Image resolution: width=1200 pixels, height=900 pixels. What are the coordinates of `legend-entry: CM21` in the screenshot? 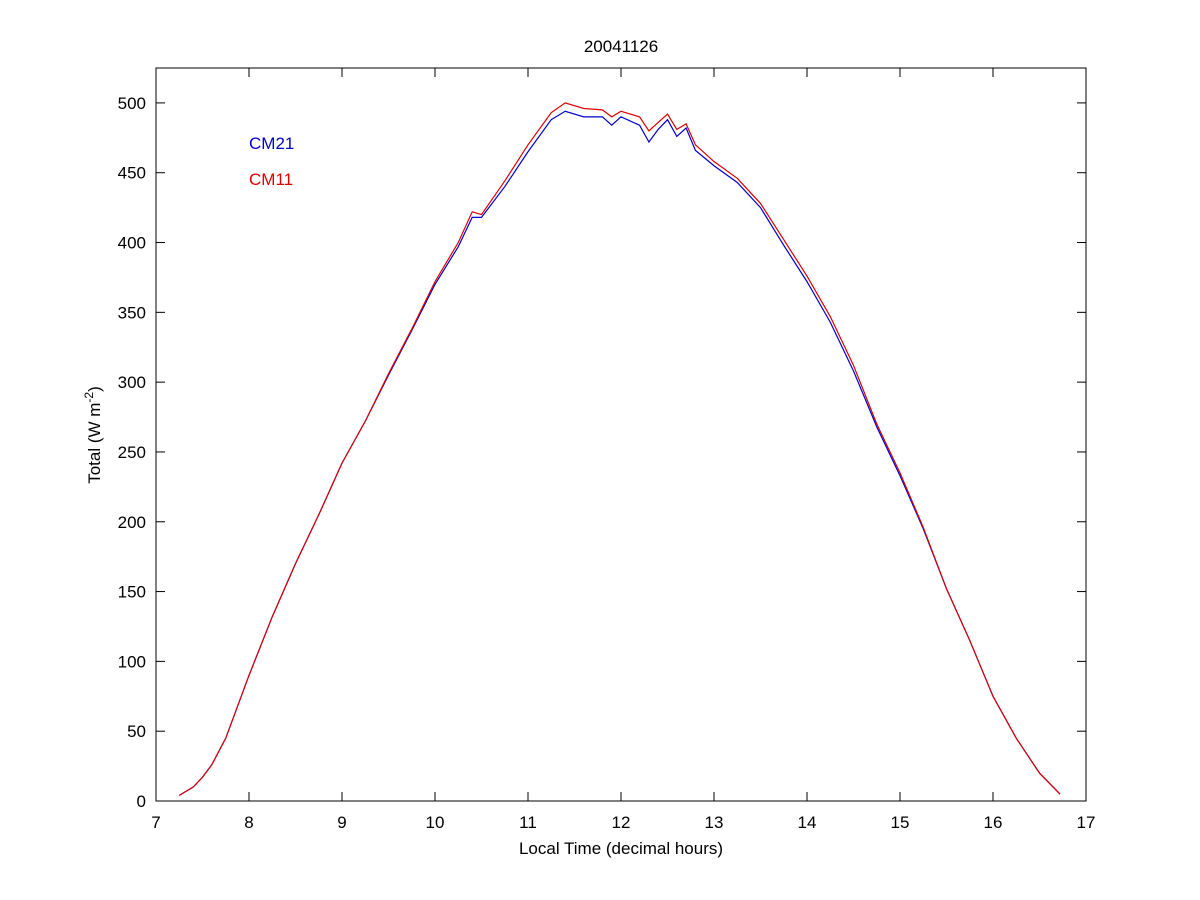 It's located at (271, 143).